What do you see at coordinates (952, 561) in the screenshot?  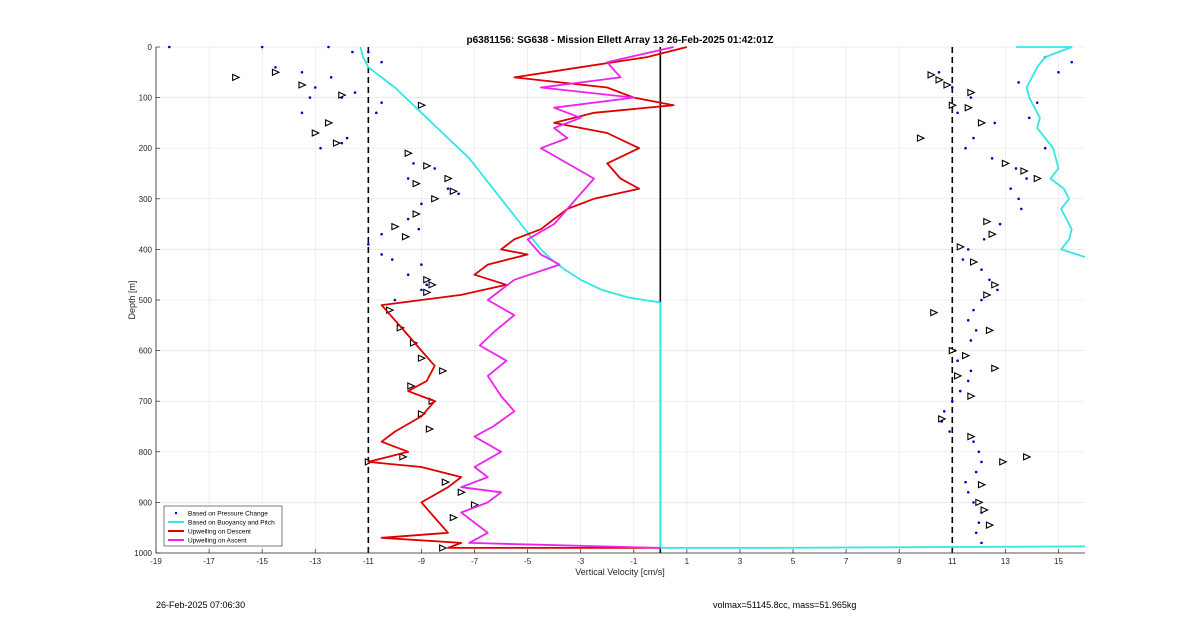 I see `x-tick-label: 11` at bounding box center [952, 561].